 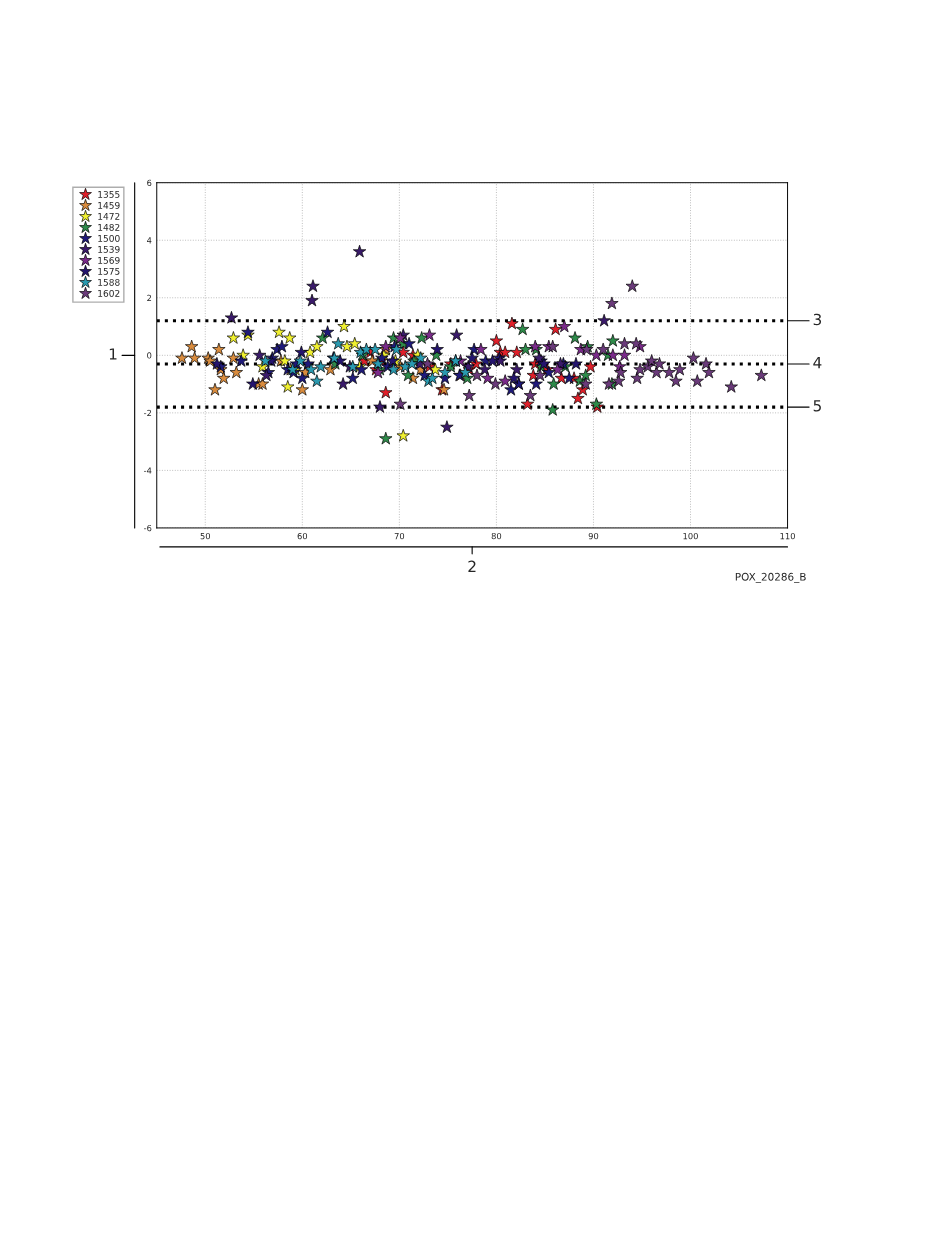 I want to click on legend-label: 1500, so click(x=109, y=238).